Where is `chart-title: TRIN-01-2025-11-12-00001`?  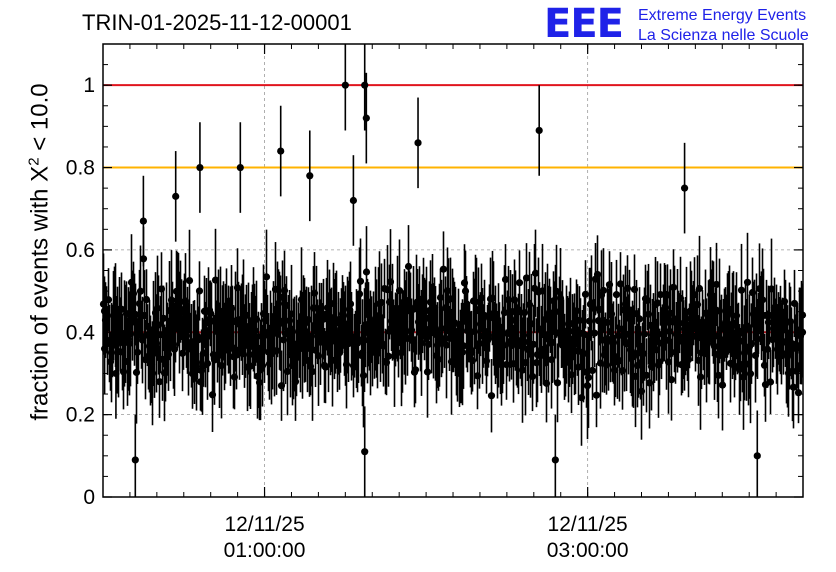 chart-title: TRIN-01-2025-11-12-00001 is located at coordinates (217, 22).